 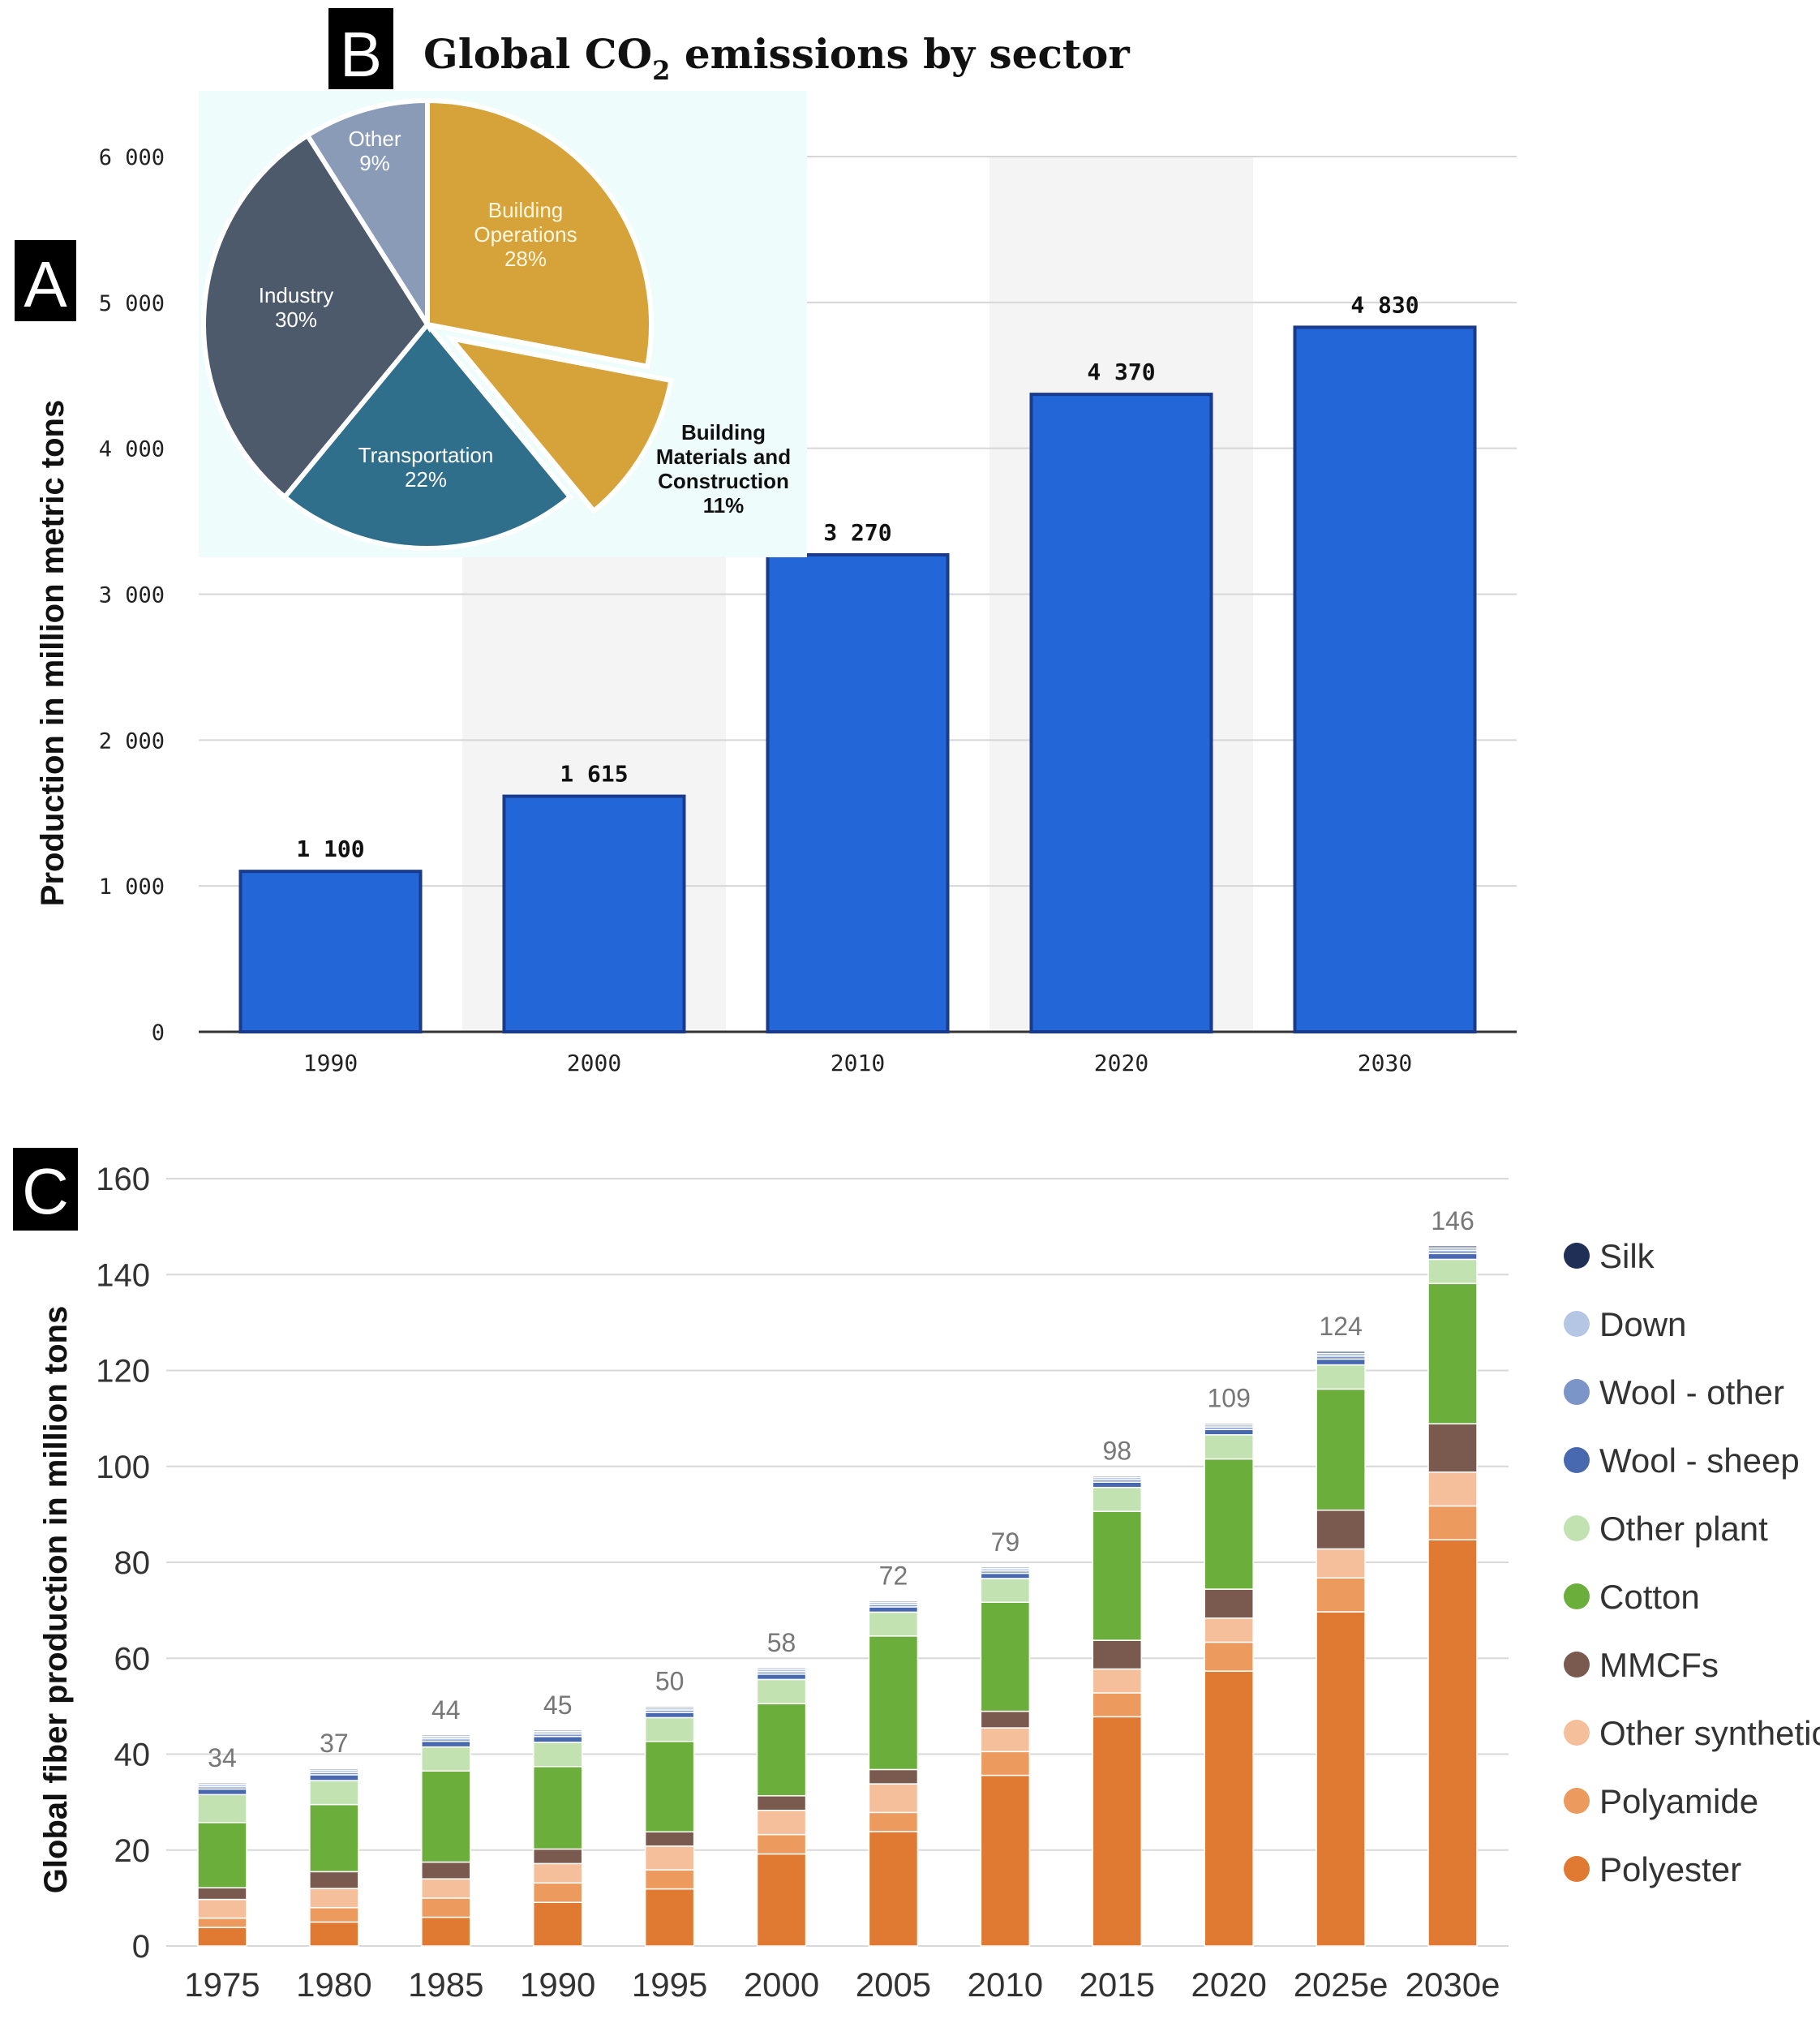 What do you see at coordinates (1384, 304) in the screenshot?
I see `bar-value-label: 4 830` at bounding box center [1384, 304].